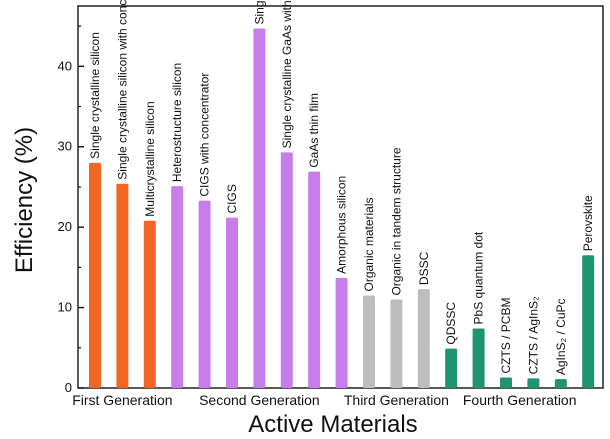 The height and width of the screenshot is (439, 610). Describe the element at coordinates (232, 198) in the screenshot. I see `bar-label: CIGS` at that location.